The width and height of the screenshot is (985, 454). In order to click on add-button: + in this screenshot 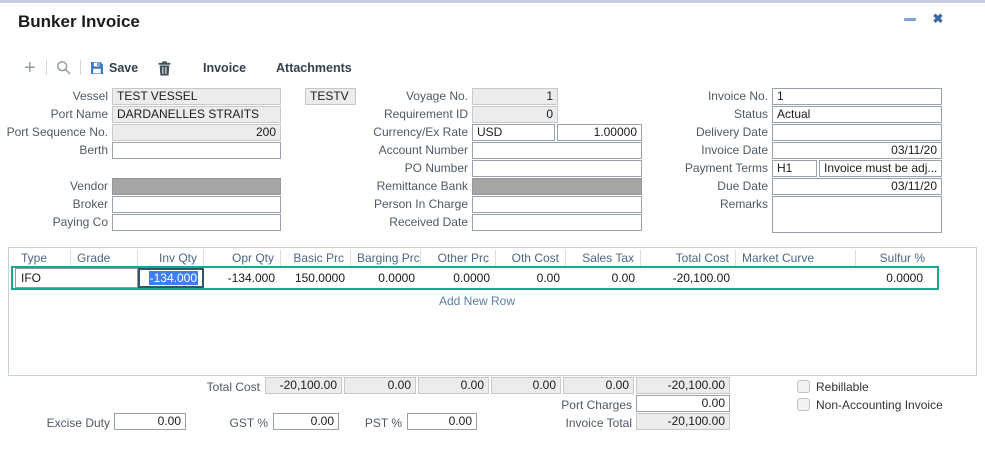, I will do `click(30, 68)`.